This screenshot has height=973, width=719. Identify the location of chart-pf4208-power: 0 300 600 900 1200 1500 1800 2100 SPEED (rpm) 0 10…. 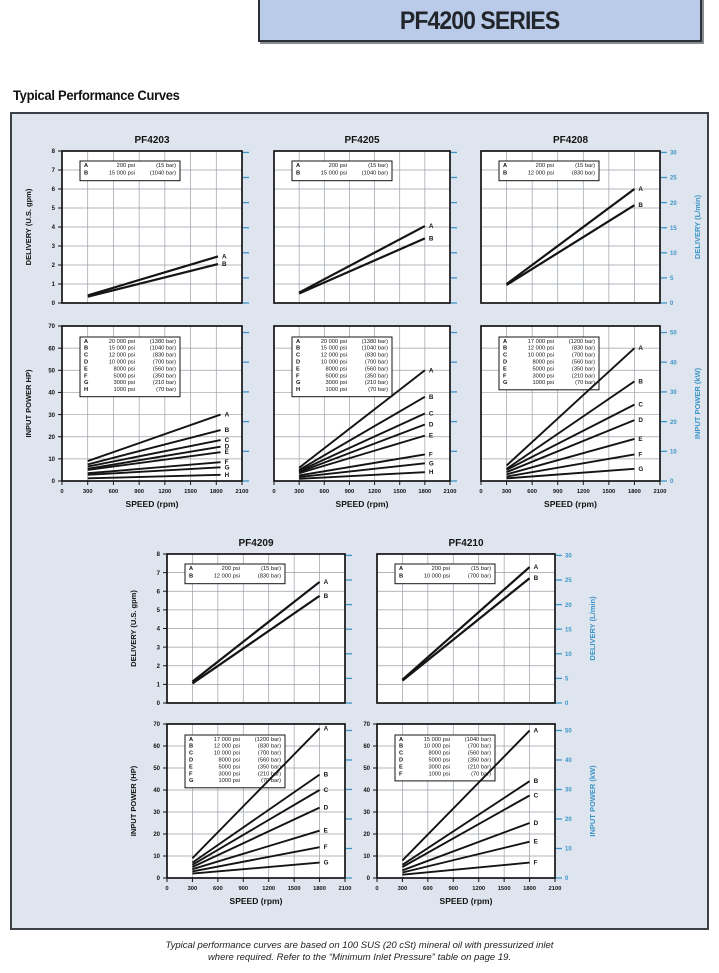
(590, 417).